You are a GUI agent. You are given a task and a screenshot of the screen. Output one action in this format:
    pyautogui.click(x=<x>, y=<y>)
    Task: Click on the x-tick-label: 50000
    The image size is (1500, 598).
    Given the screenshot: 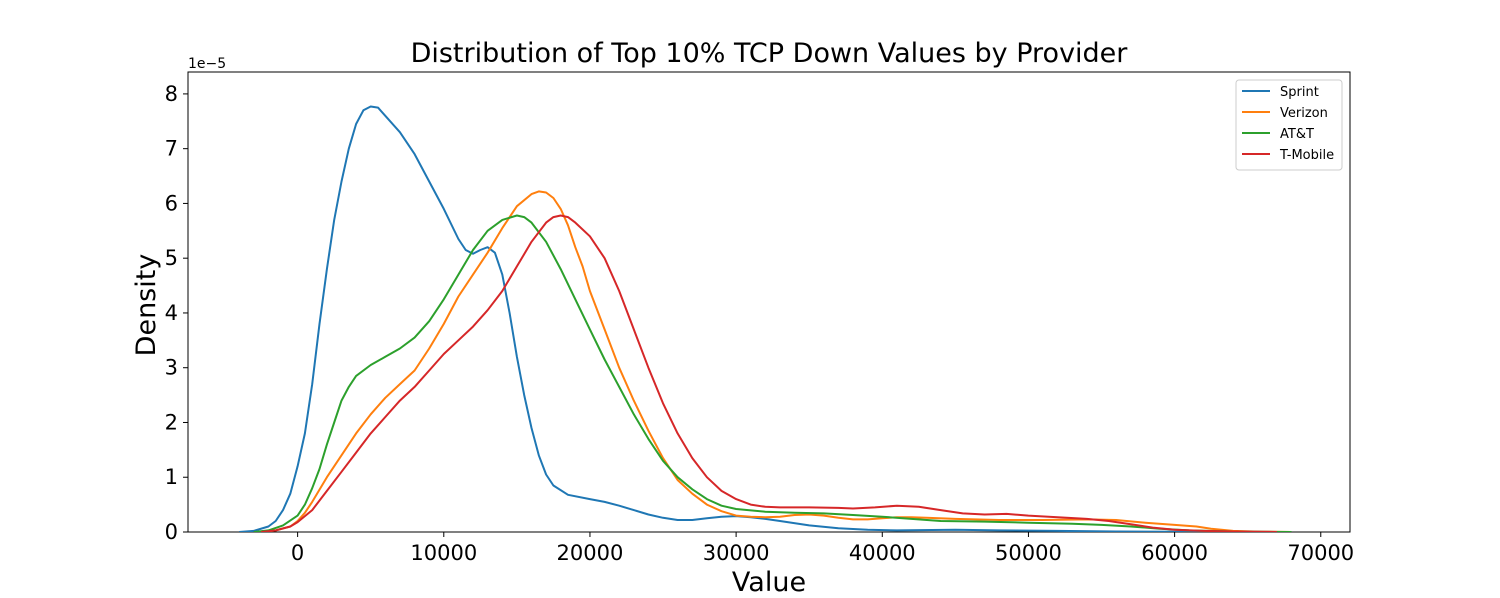 What is the action you would take?
    pyautogui.click(x=1028, y=553)
    